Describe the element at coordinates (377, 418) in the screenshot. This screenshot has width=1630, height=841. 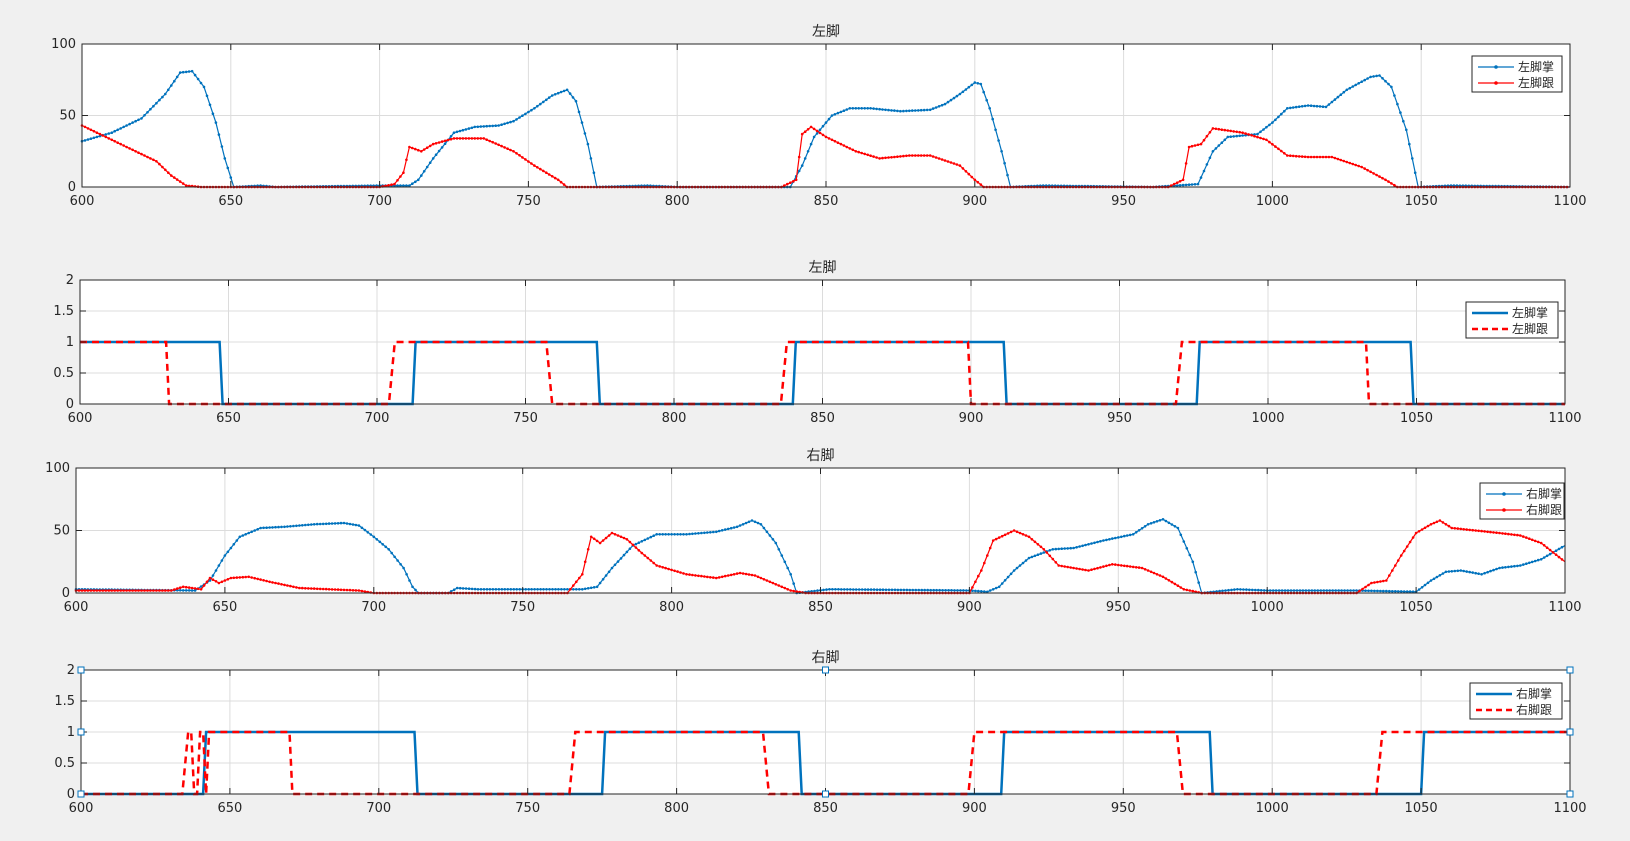
I see `x-tick-label: 700` at that location.